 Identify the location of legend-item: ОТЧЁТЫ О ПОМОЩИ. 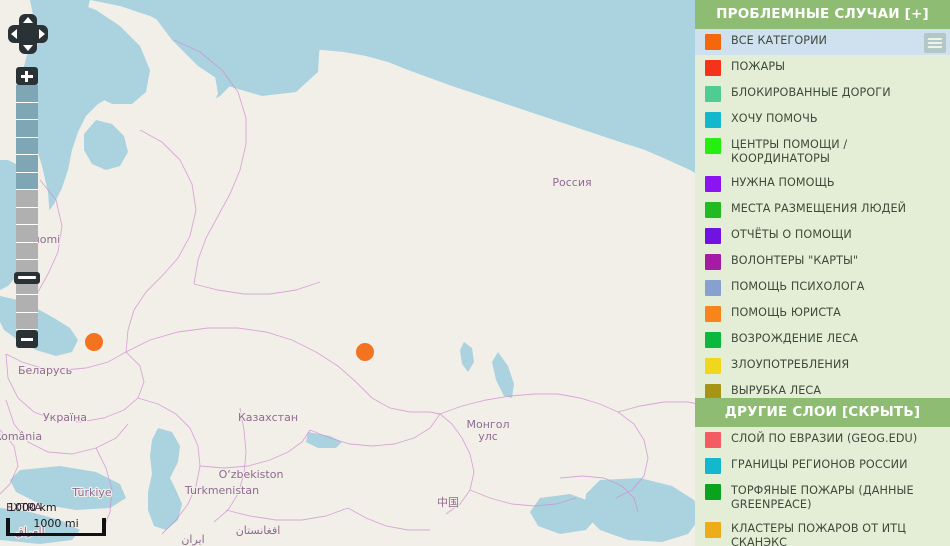
(822, 236).